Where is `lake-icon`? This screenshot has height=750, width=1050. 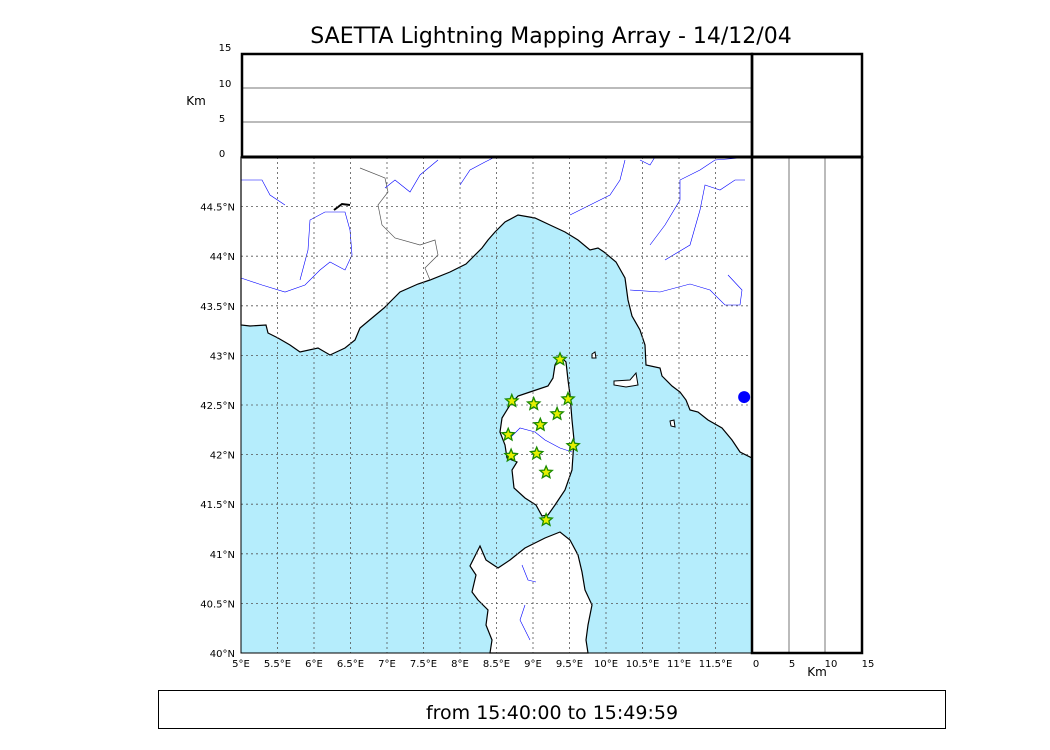
lake-icon is located at coordinates (342, 206).